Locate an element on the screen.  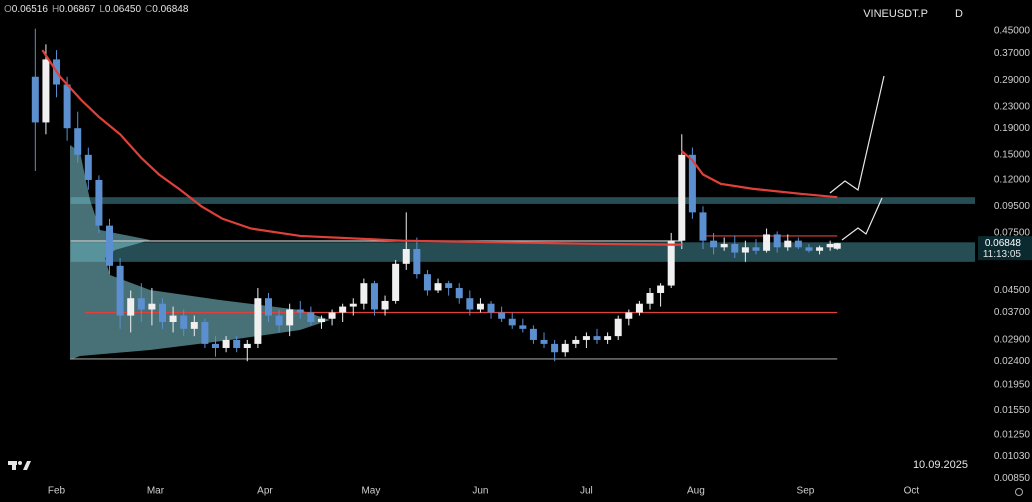
x-tick-label: Jun is located at coordinates (480, 491).